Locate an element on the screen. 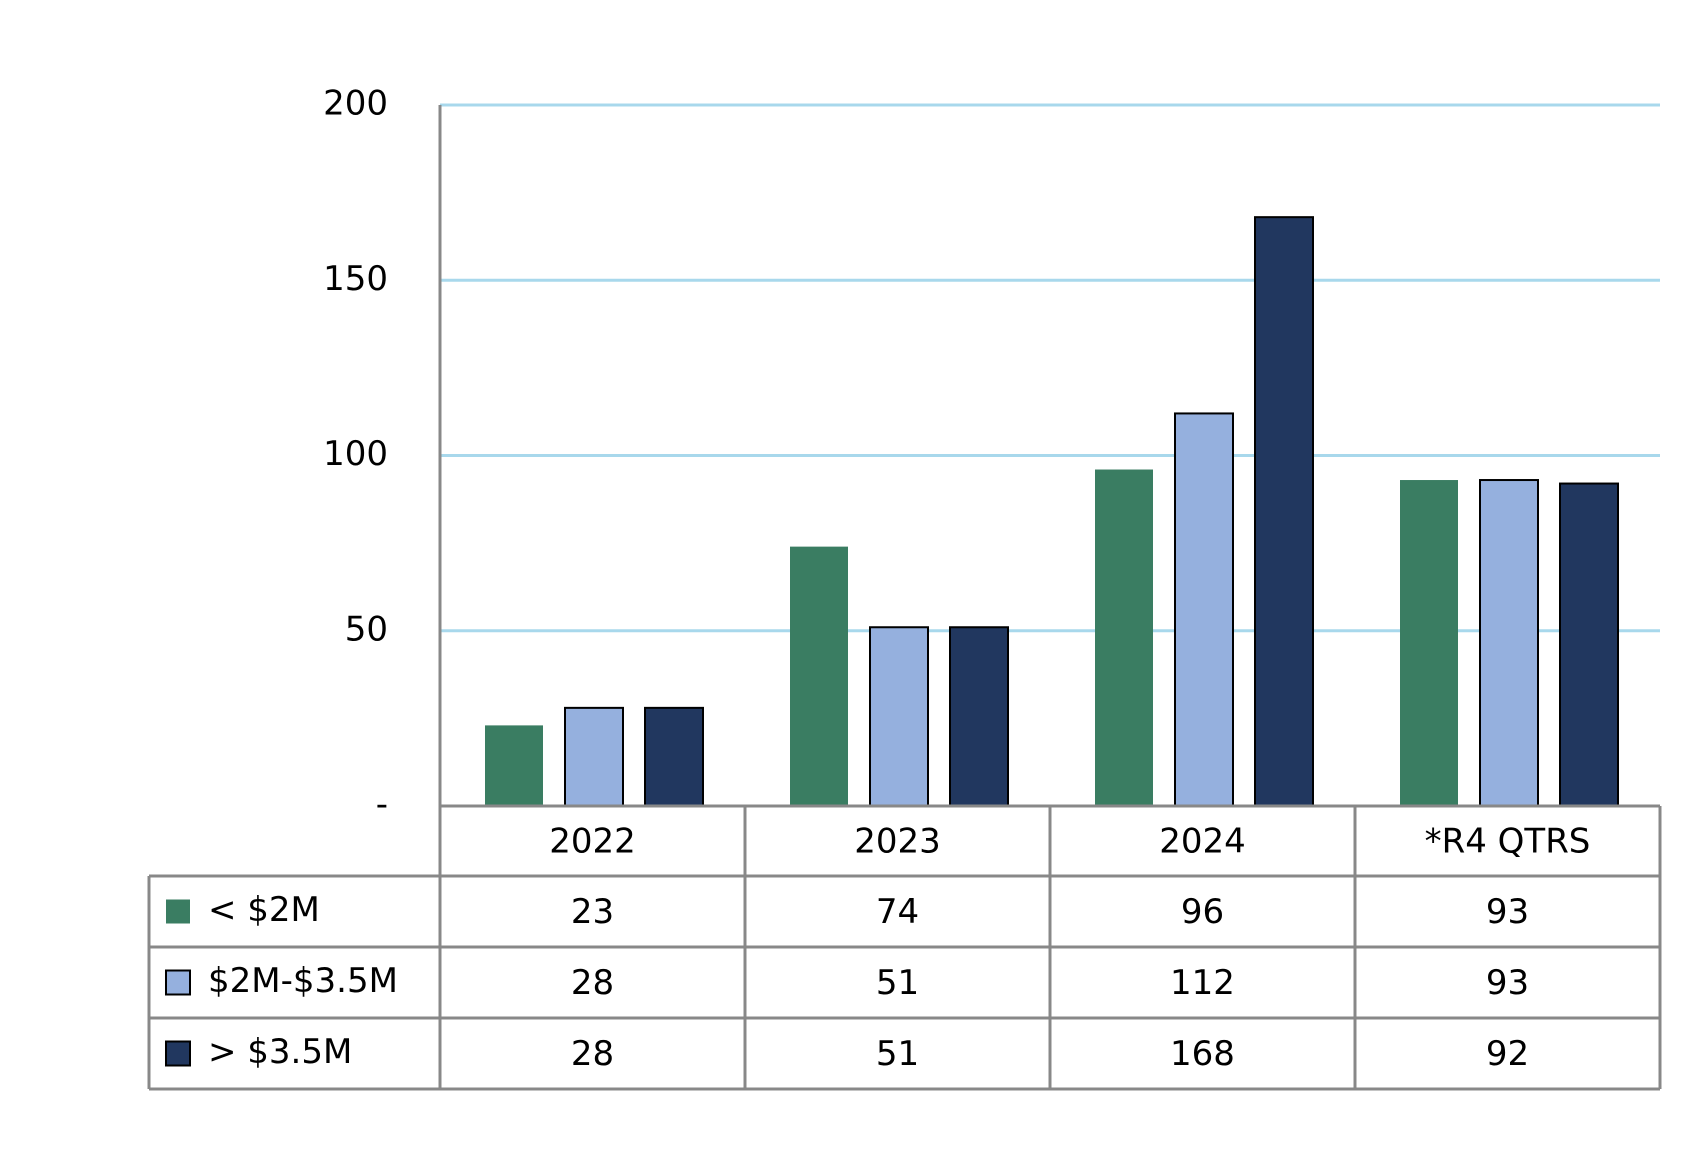  legend-label: $2M-$3.5M is located at coordinates (303, 981).